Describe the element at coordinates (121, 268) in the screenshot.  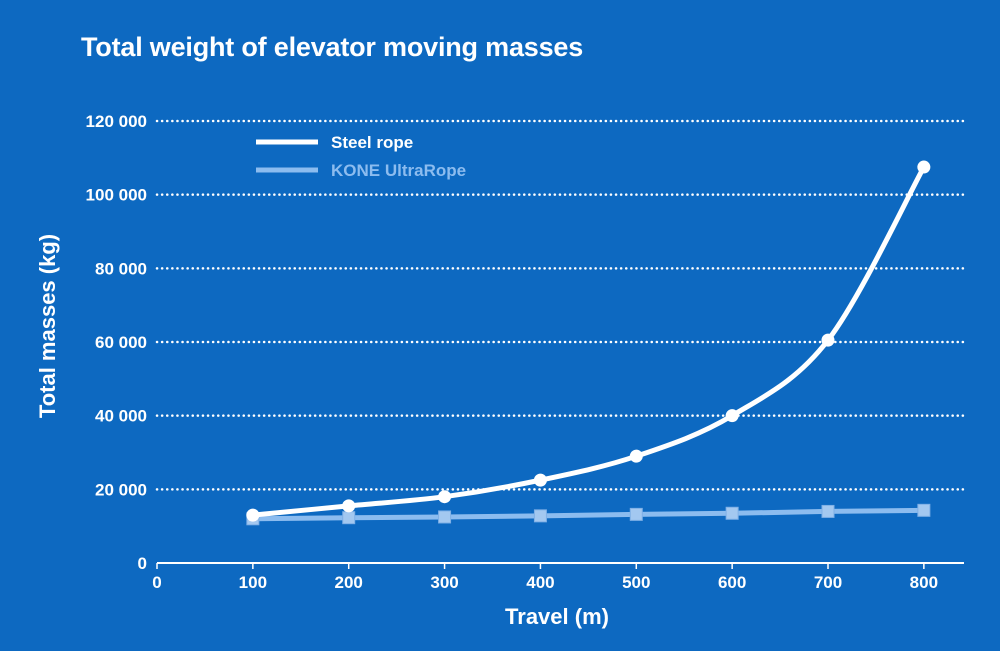
I see `y-tick-label: 80 000` at that location.